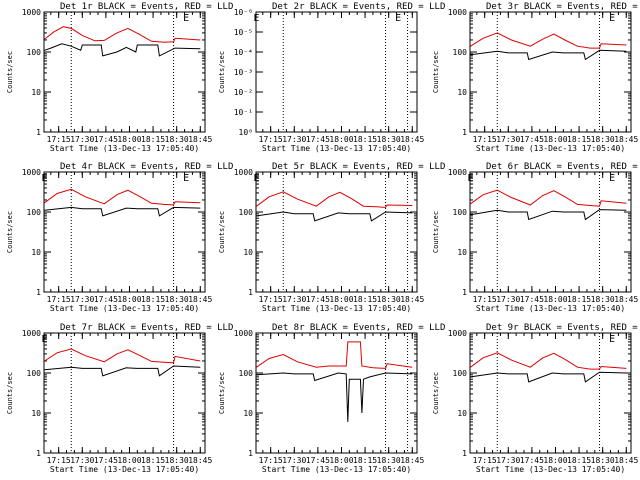 This screenshot has width=640, height=480. I want to click on panel-title: Det 1r BLACK = Events, RED = LLD, so click(146, 7).